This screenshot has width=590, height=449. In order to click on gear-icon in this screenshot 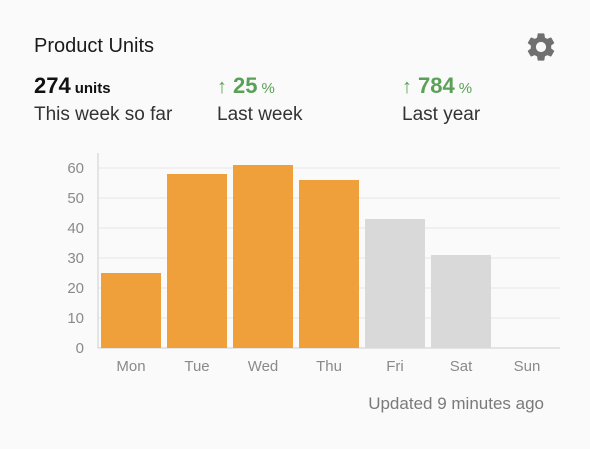, I will do `click(541, 47)`.